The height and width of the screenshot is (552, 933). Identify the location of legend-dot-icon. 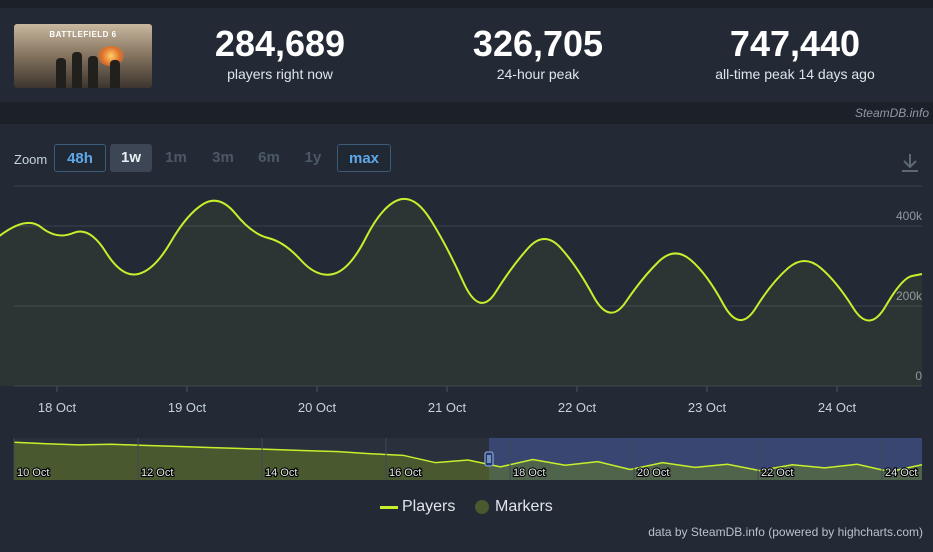
(482, 507).